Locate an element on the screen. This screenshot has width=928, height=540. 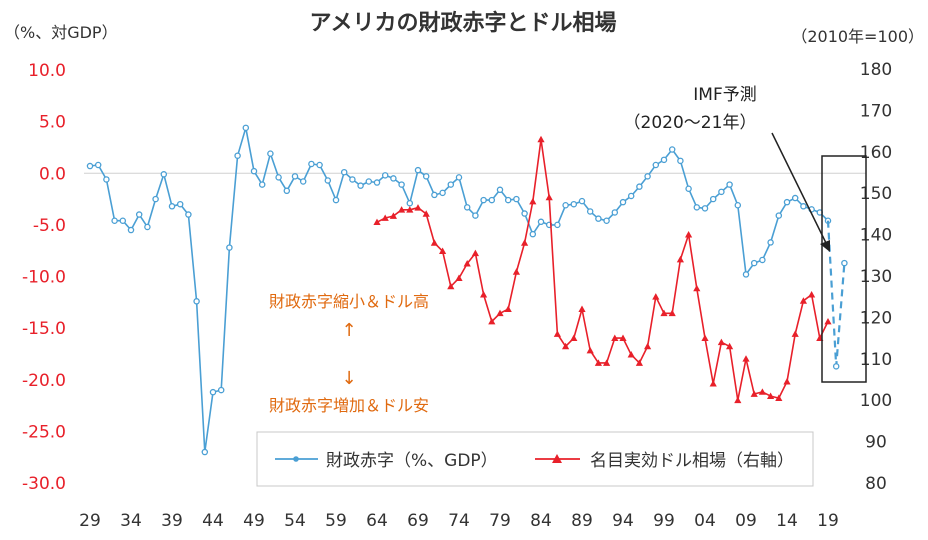
x-tick-label: 29 is located at coordinates (90, 521).